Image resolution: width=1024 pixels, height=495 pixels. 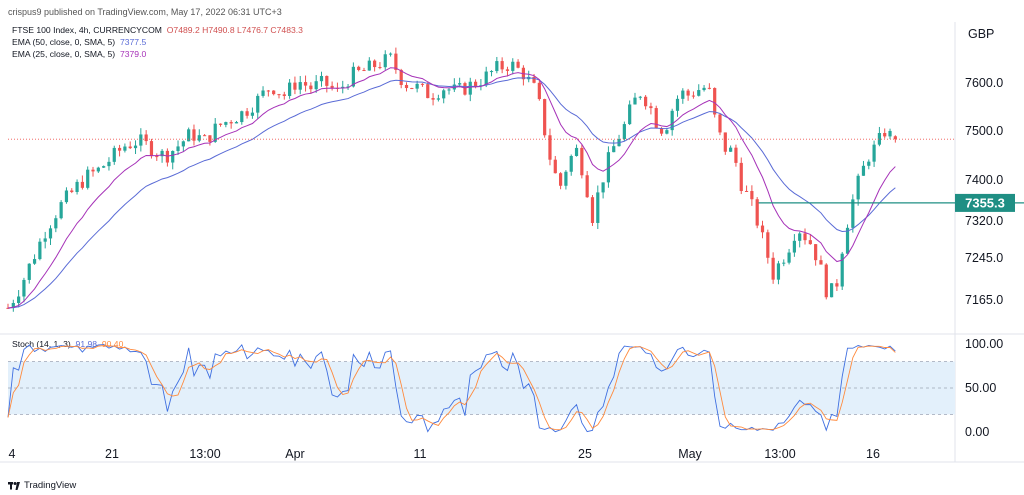 What do you see at coordinates (67, 344) in the screenshot?
I see `stoch-legend: Stoch (14, 1, 3) 91.98 90.40` at bounding box center [67, 344].